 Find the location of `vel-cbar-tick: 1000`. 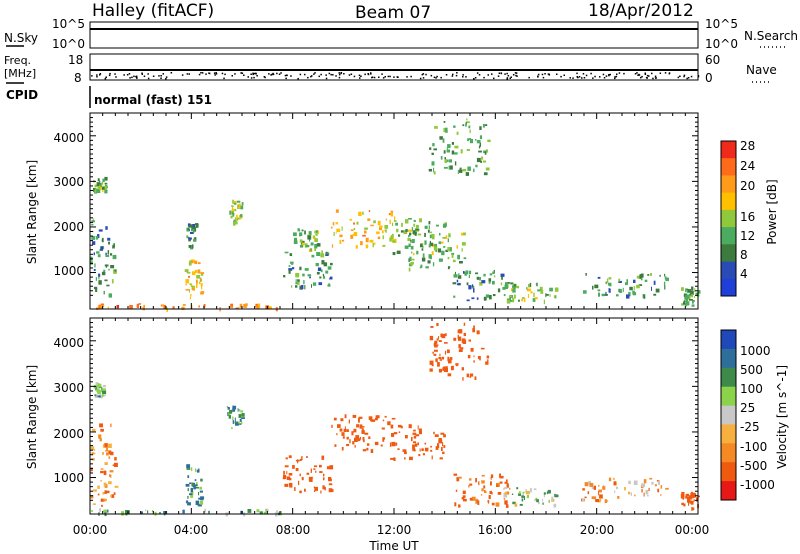

vel-cbar-tick: 1000 is located at coordinates (755, 351).